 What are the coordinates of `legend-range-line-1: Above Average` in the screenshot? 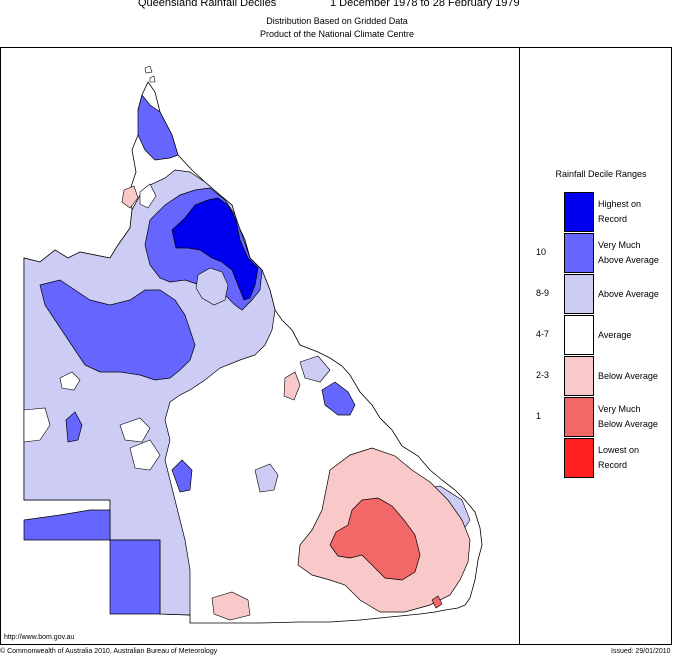 It's located at (628, 294).